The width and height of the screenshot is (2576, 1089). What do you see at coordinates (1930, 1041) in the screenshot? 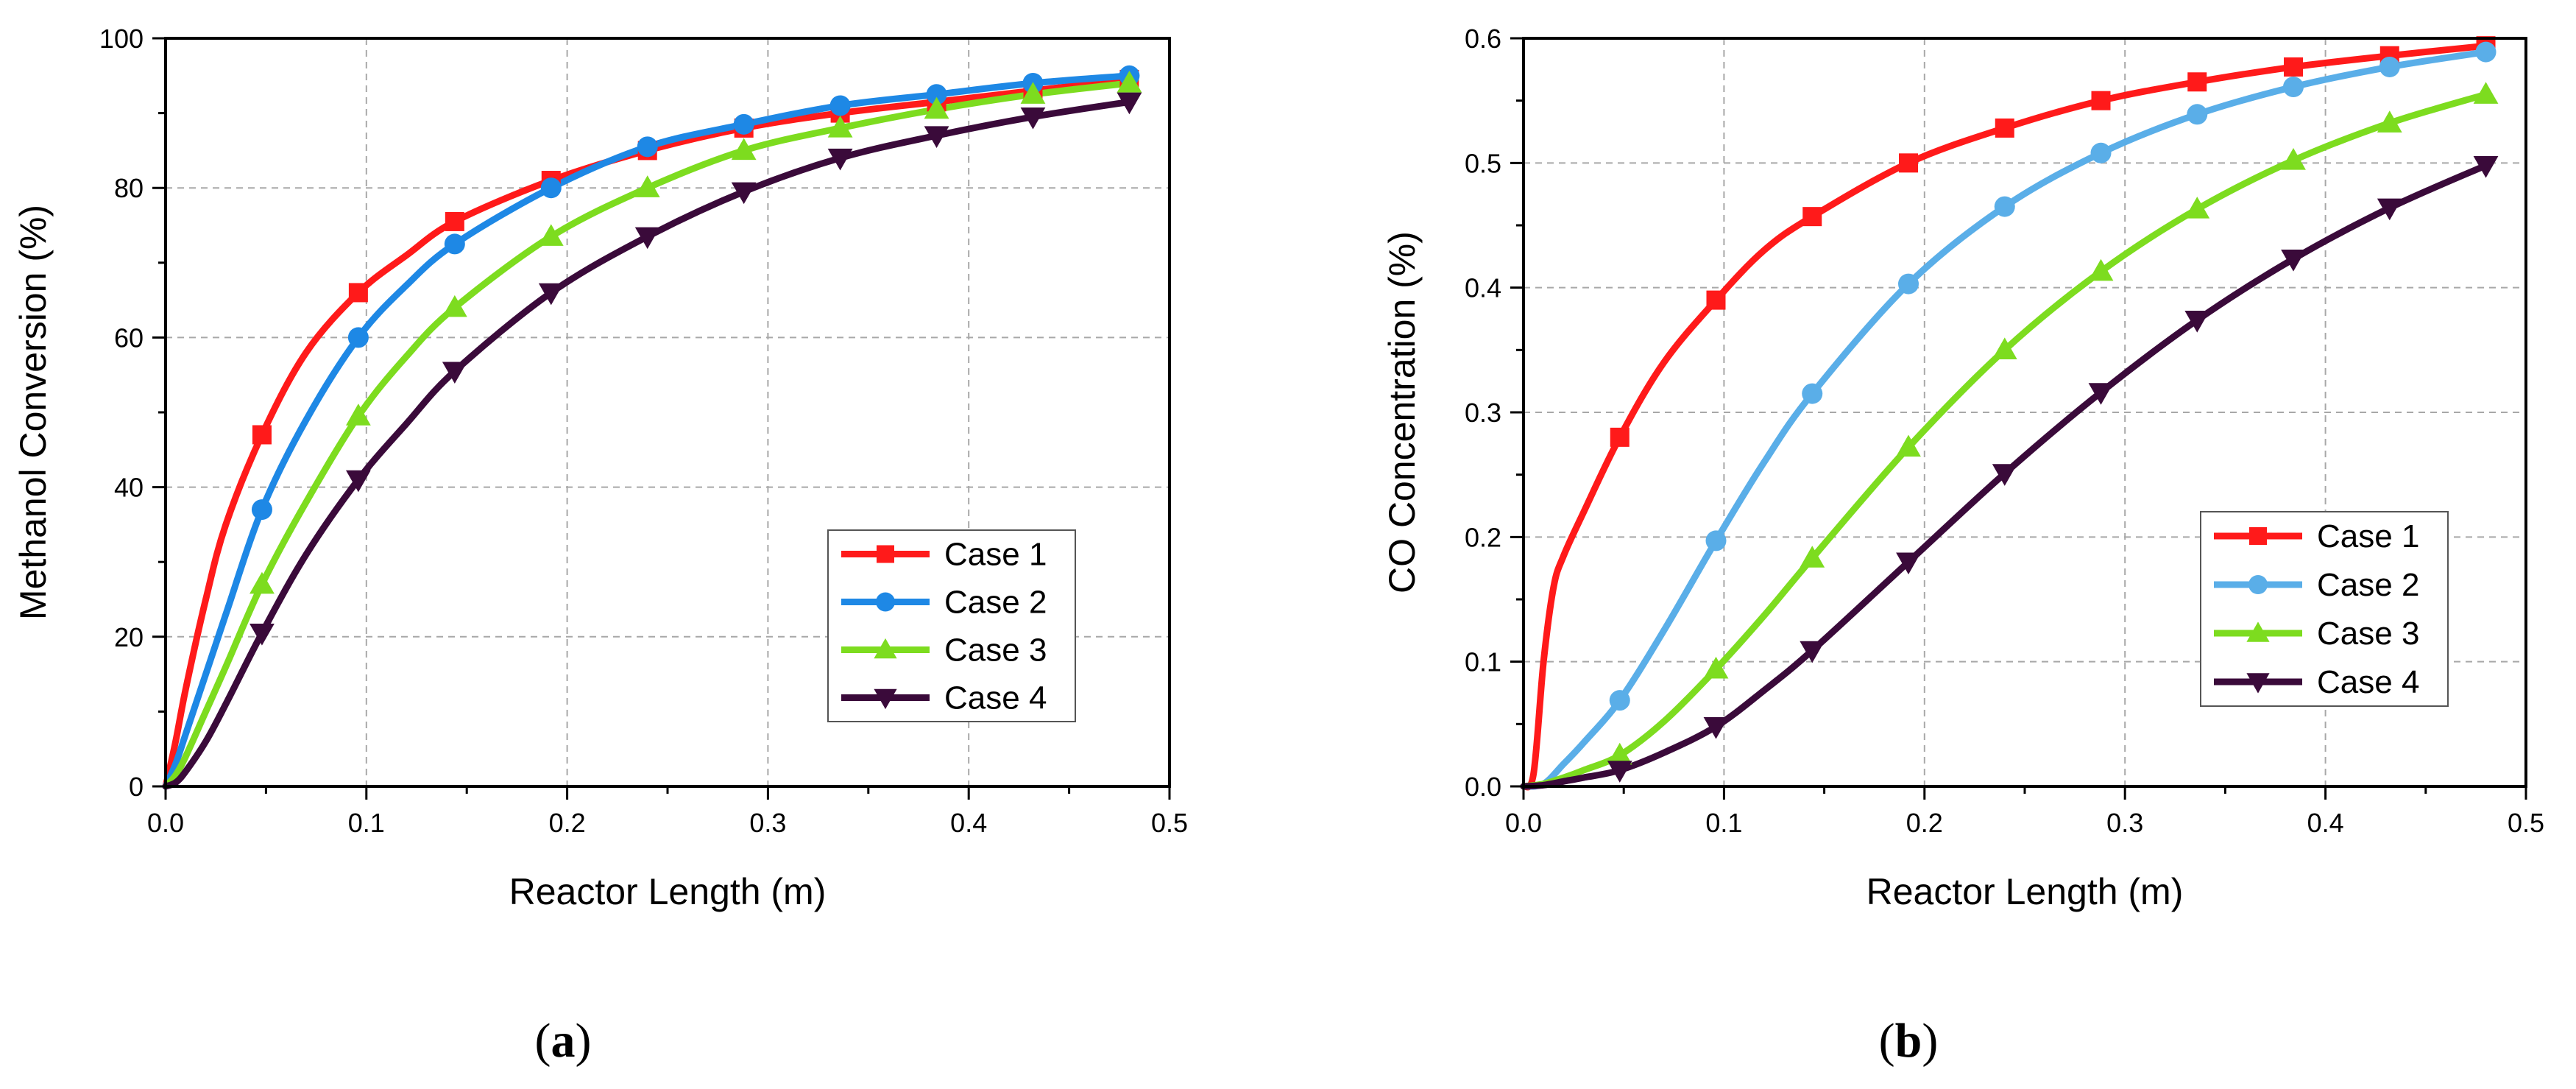
I see `panel-b-label-close: )` at bounding box center [1930, 1041].